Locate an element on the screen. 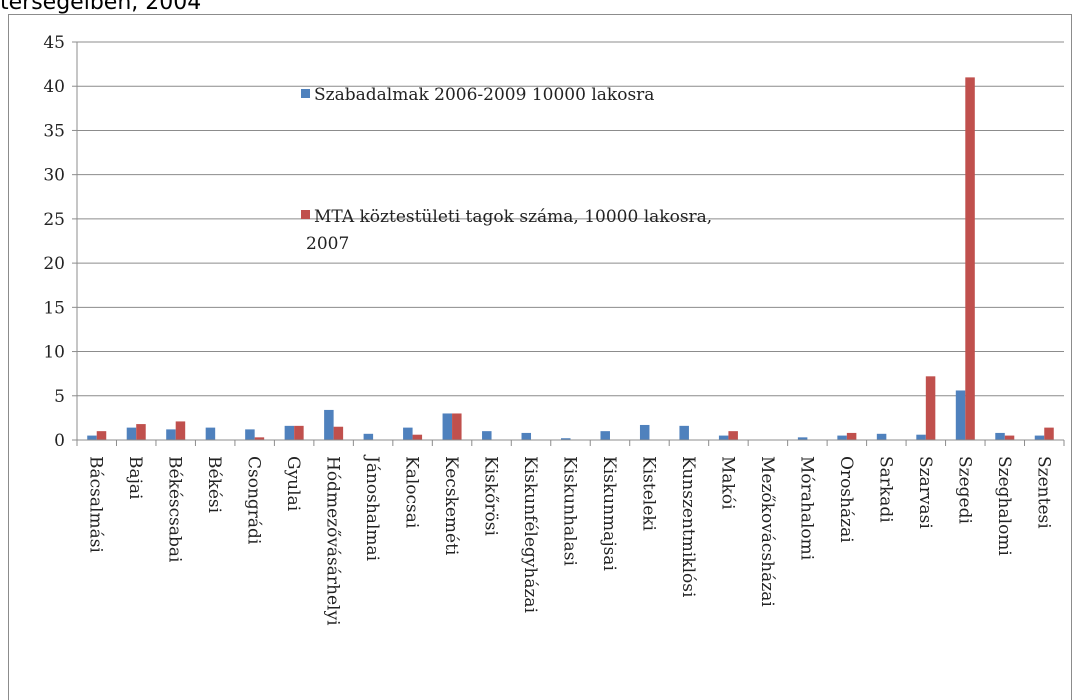 Image resolution: width=1081 pixels, height=700 pixels. y-tick-label: 0 is located at coordinates (59, 441).